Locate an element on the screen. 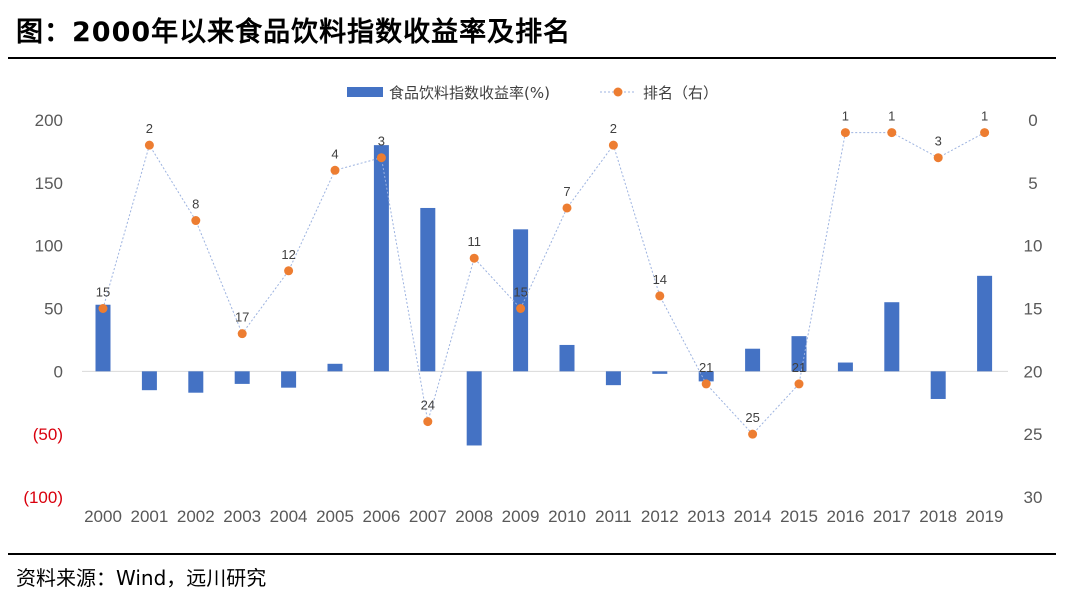  rank-point-2003 is located at coordinates (242, 334).